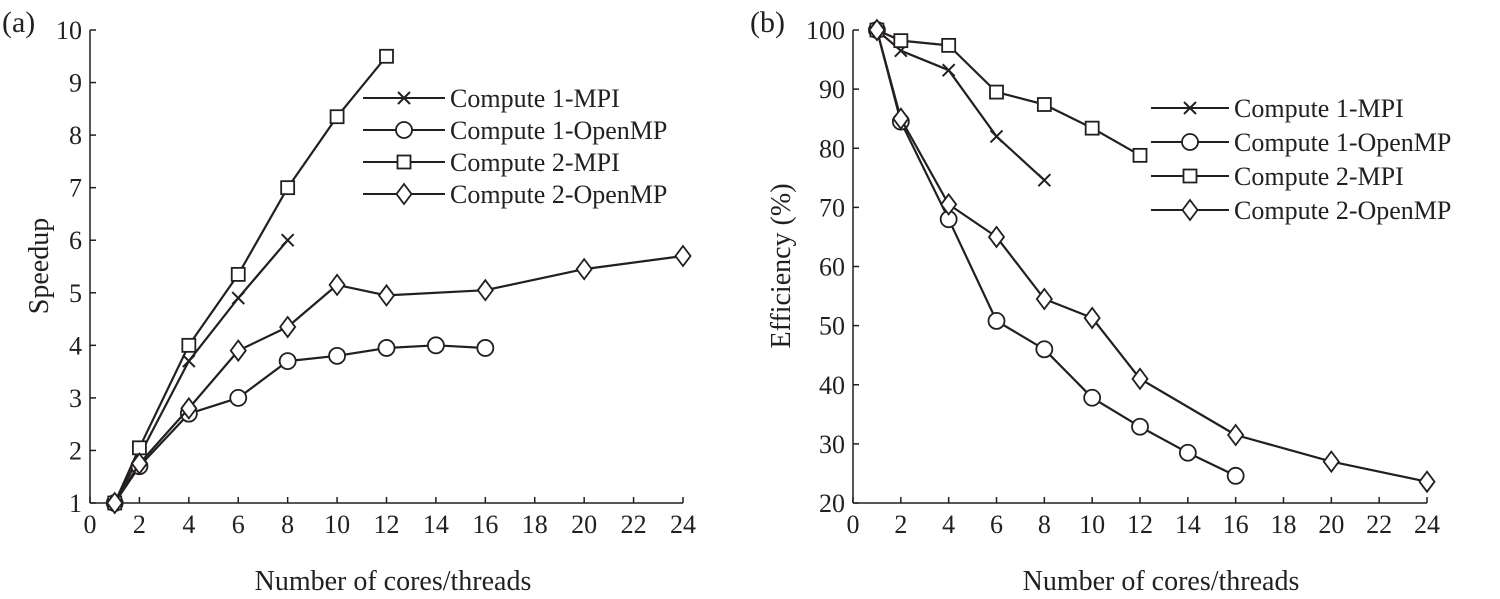 The image size is (1500, 599). Describe the element at coordinates (832, 89) in the screenshot. I see `y-tick-label: 90` at that location.